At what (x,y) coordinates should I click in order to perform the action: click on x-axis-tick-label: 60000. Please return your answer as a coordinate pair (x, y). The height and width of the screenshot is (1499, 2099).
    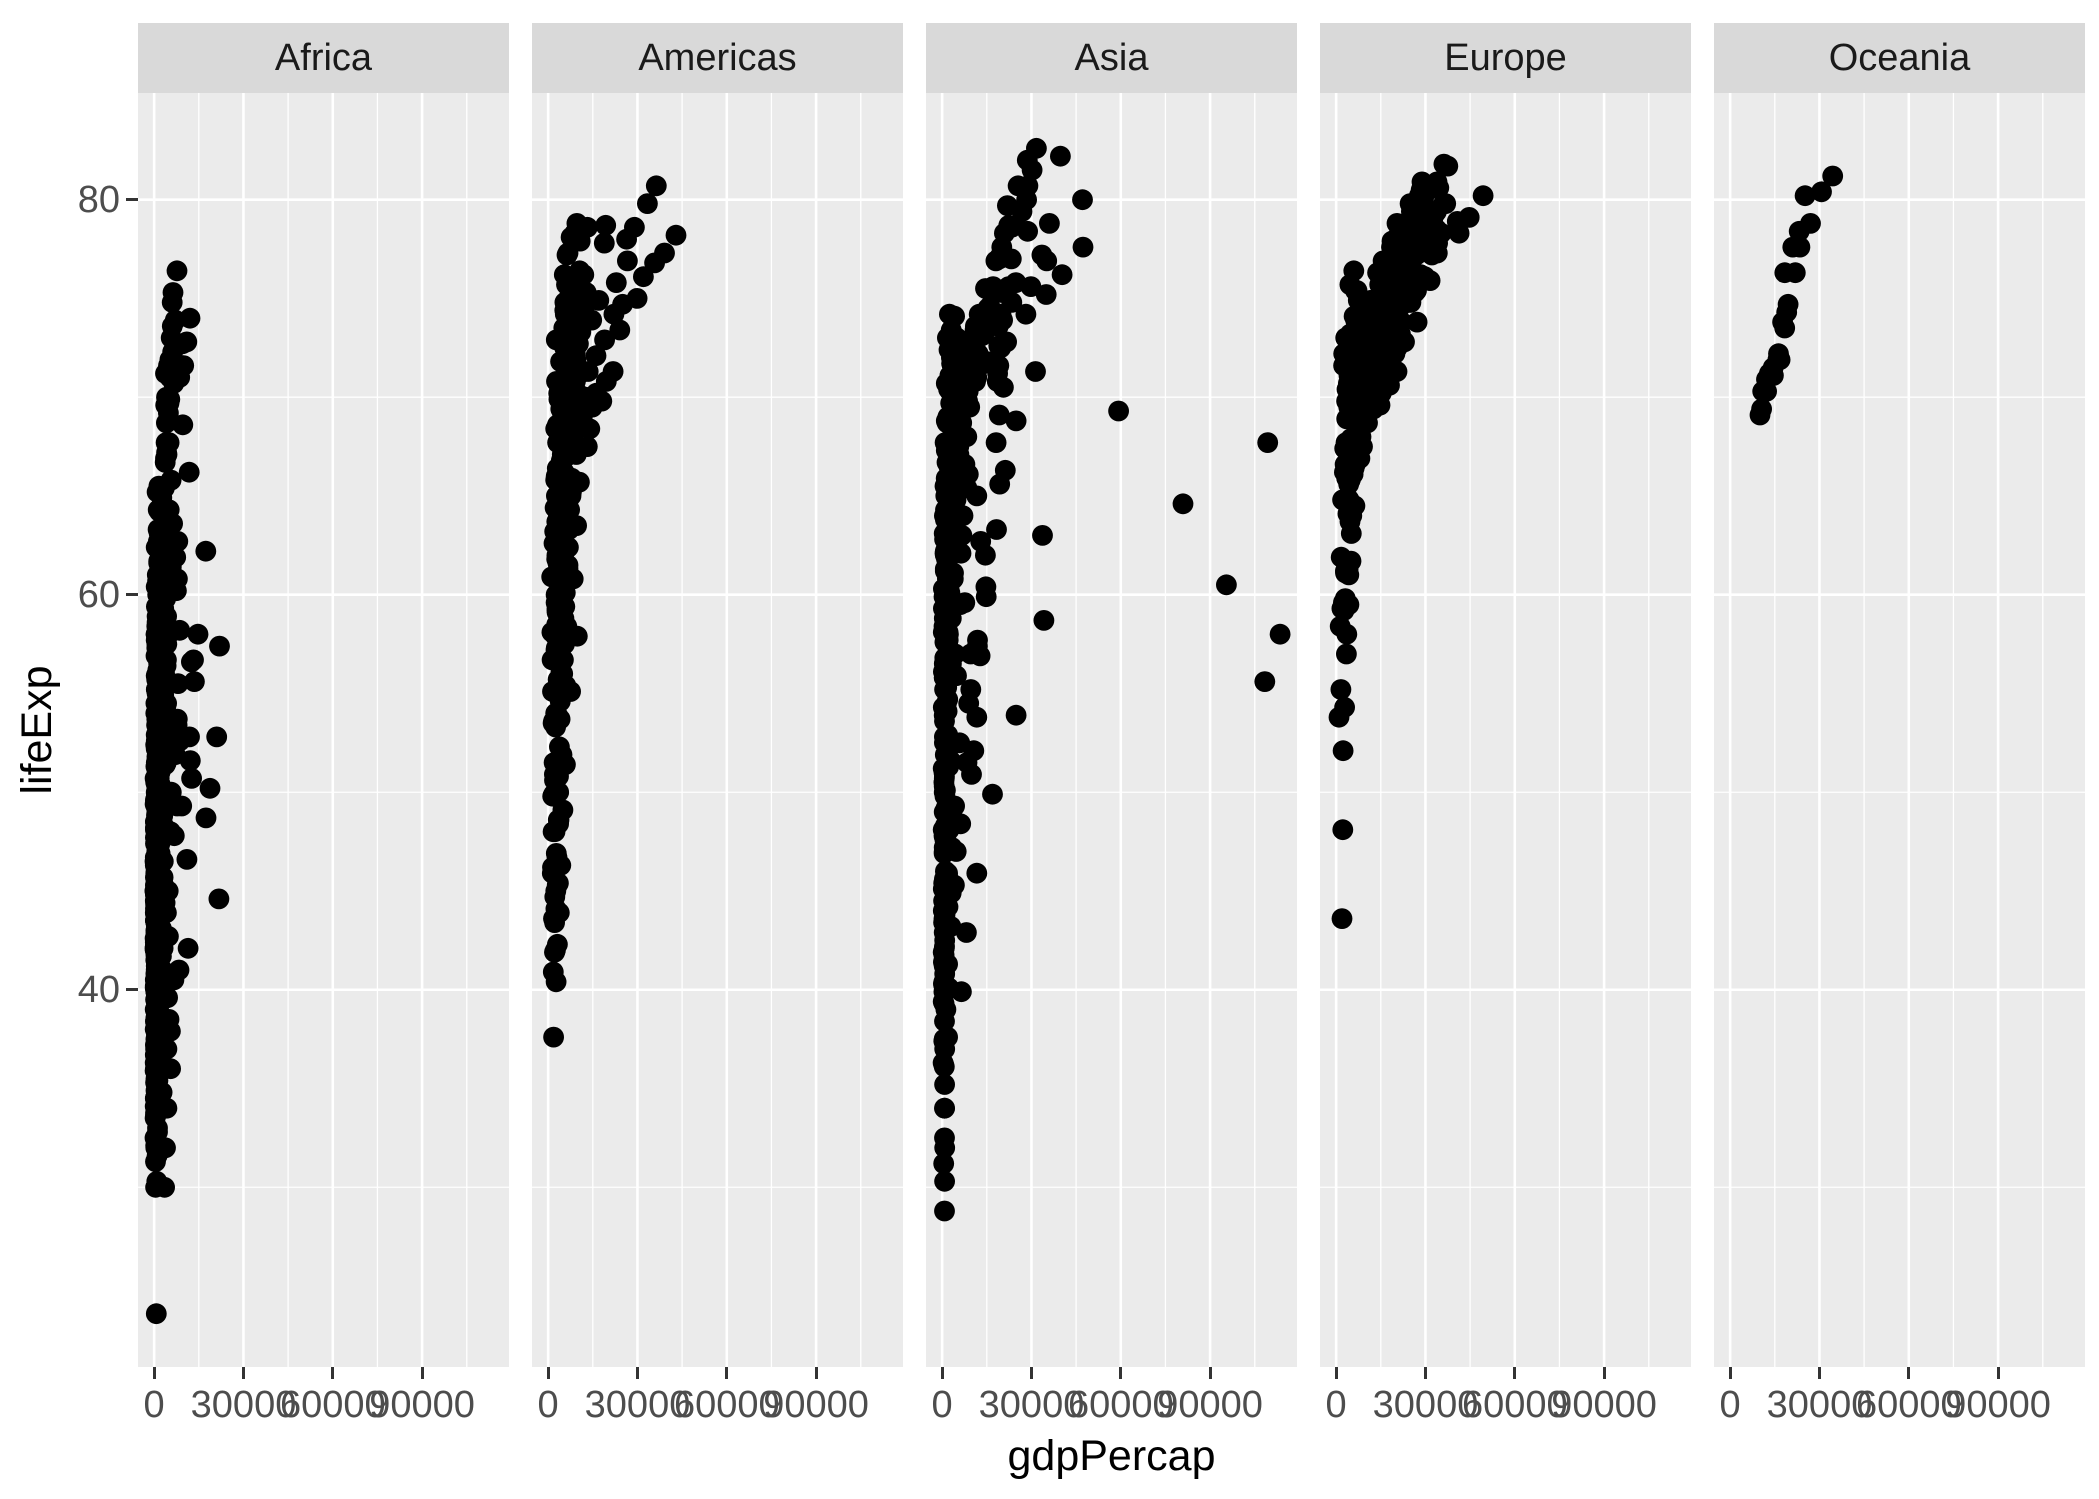
    Looking at the image, I should click on (1120, 1405).